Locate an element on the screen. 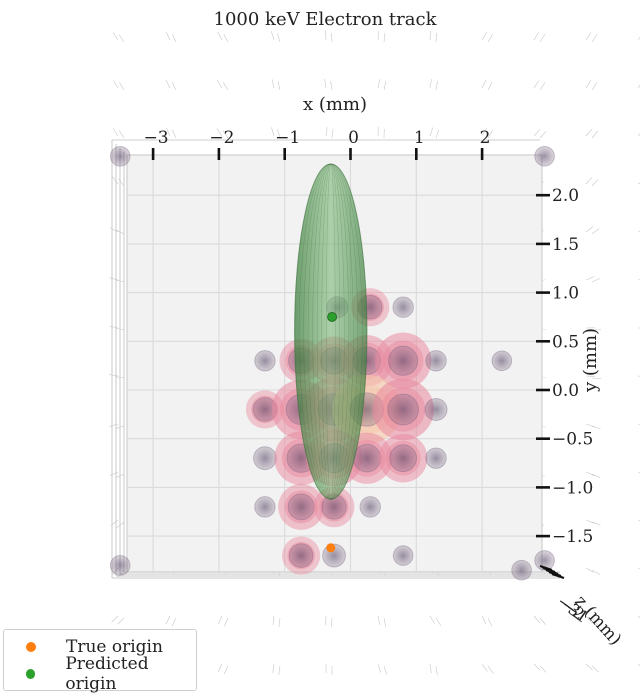 The width and height of the screenshot is (640, 696). uncertainty-ellipsoid is located at coordinates (331, 331).